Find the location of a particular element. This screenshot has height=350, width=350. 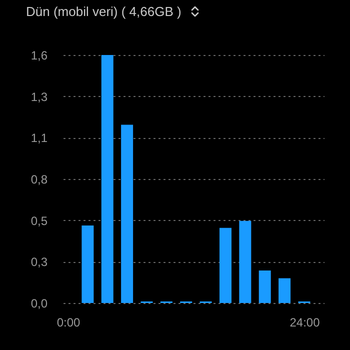

y-tick-label: 0,0 is located at coordinates (39, 303).